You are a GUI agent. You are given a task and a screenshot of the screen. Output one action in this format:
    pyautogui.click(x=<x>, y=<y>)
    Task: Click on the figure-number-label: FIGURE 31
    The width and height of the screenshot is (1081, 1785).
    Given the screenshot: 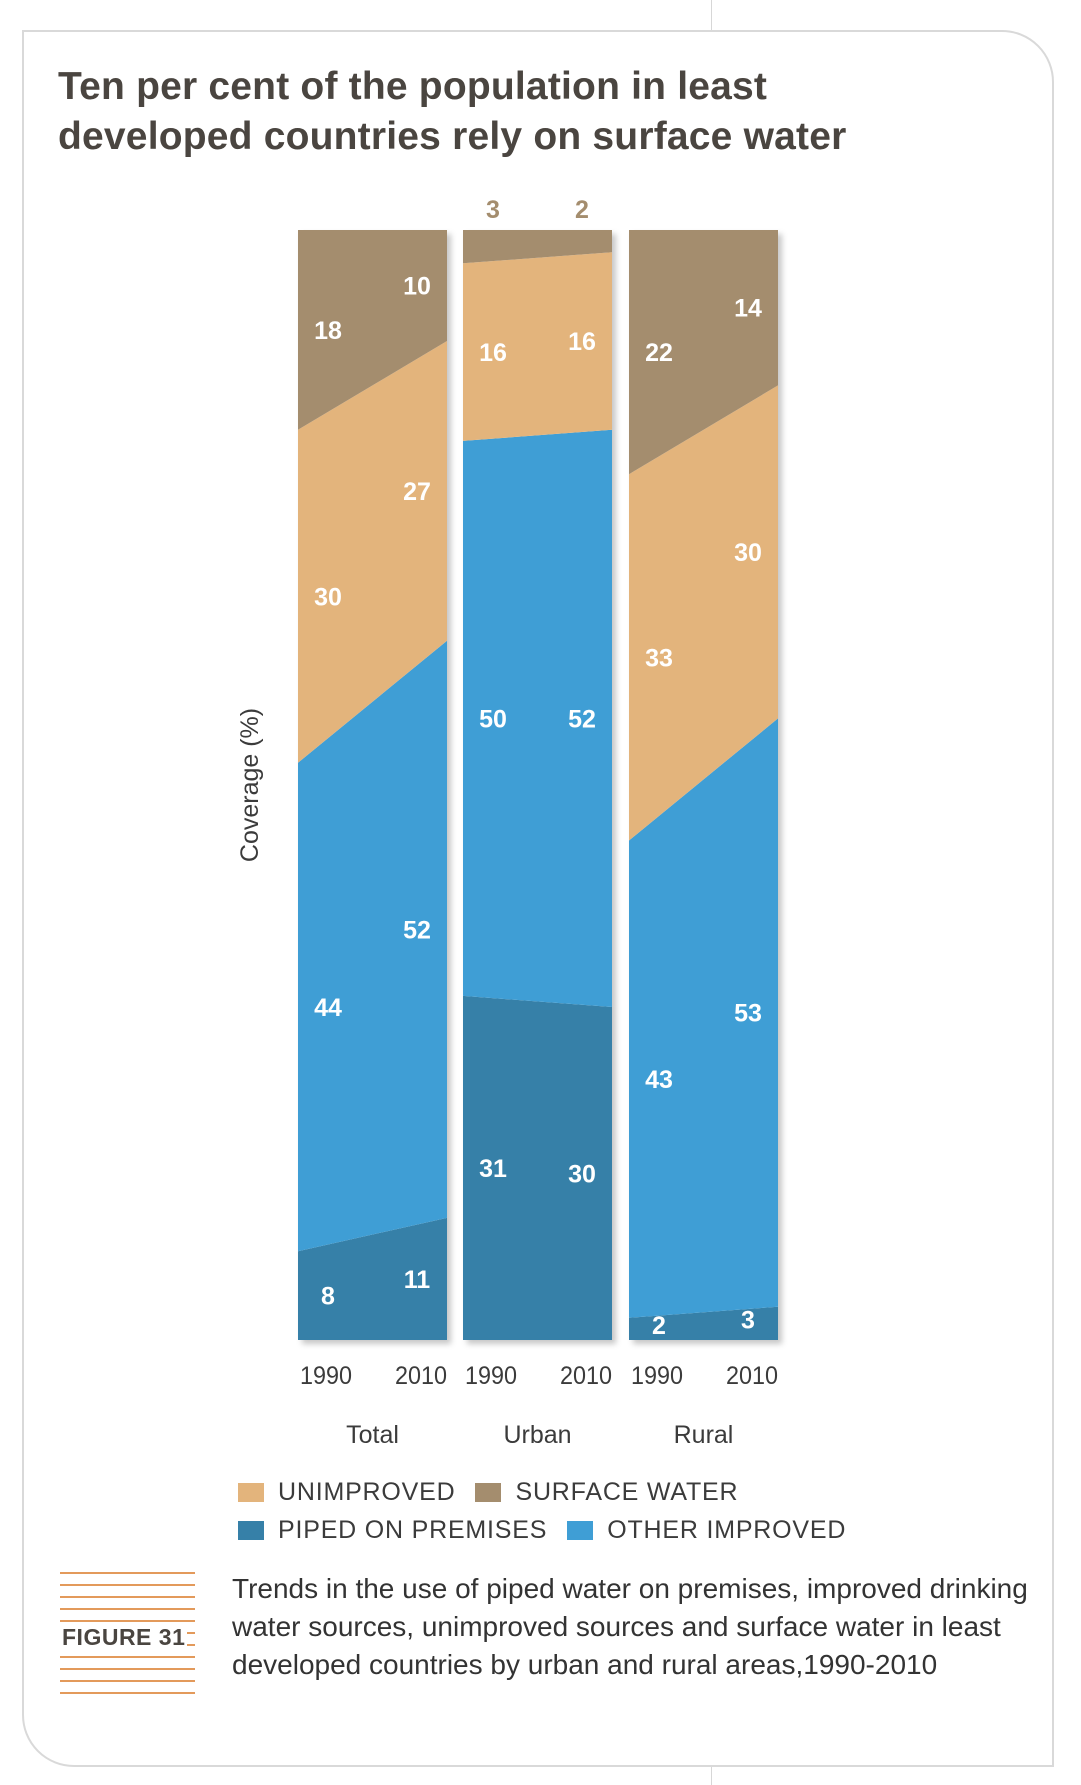 What is the action you would take?
    pyautogui.click(x=124, y=1637)
    